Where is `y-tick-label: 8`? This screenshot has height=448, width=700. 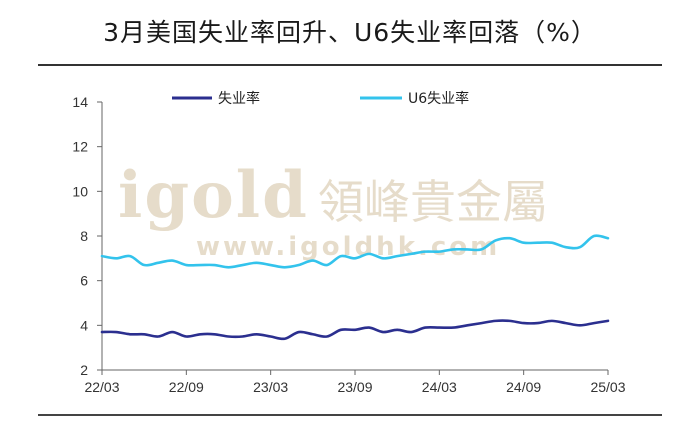
y-tick-label: 8 is located at coordinates (84, 236).